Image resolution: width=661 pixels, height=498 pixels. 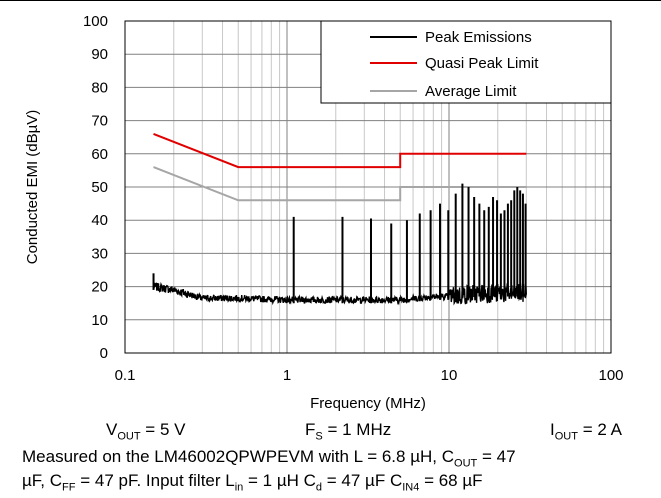 I want to click on y-tick-label: 100, so click(x=95, y=21).